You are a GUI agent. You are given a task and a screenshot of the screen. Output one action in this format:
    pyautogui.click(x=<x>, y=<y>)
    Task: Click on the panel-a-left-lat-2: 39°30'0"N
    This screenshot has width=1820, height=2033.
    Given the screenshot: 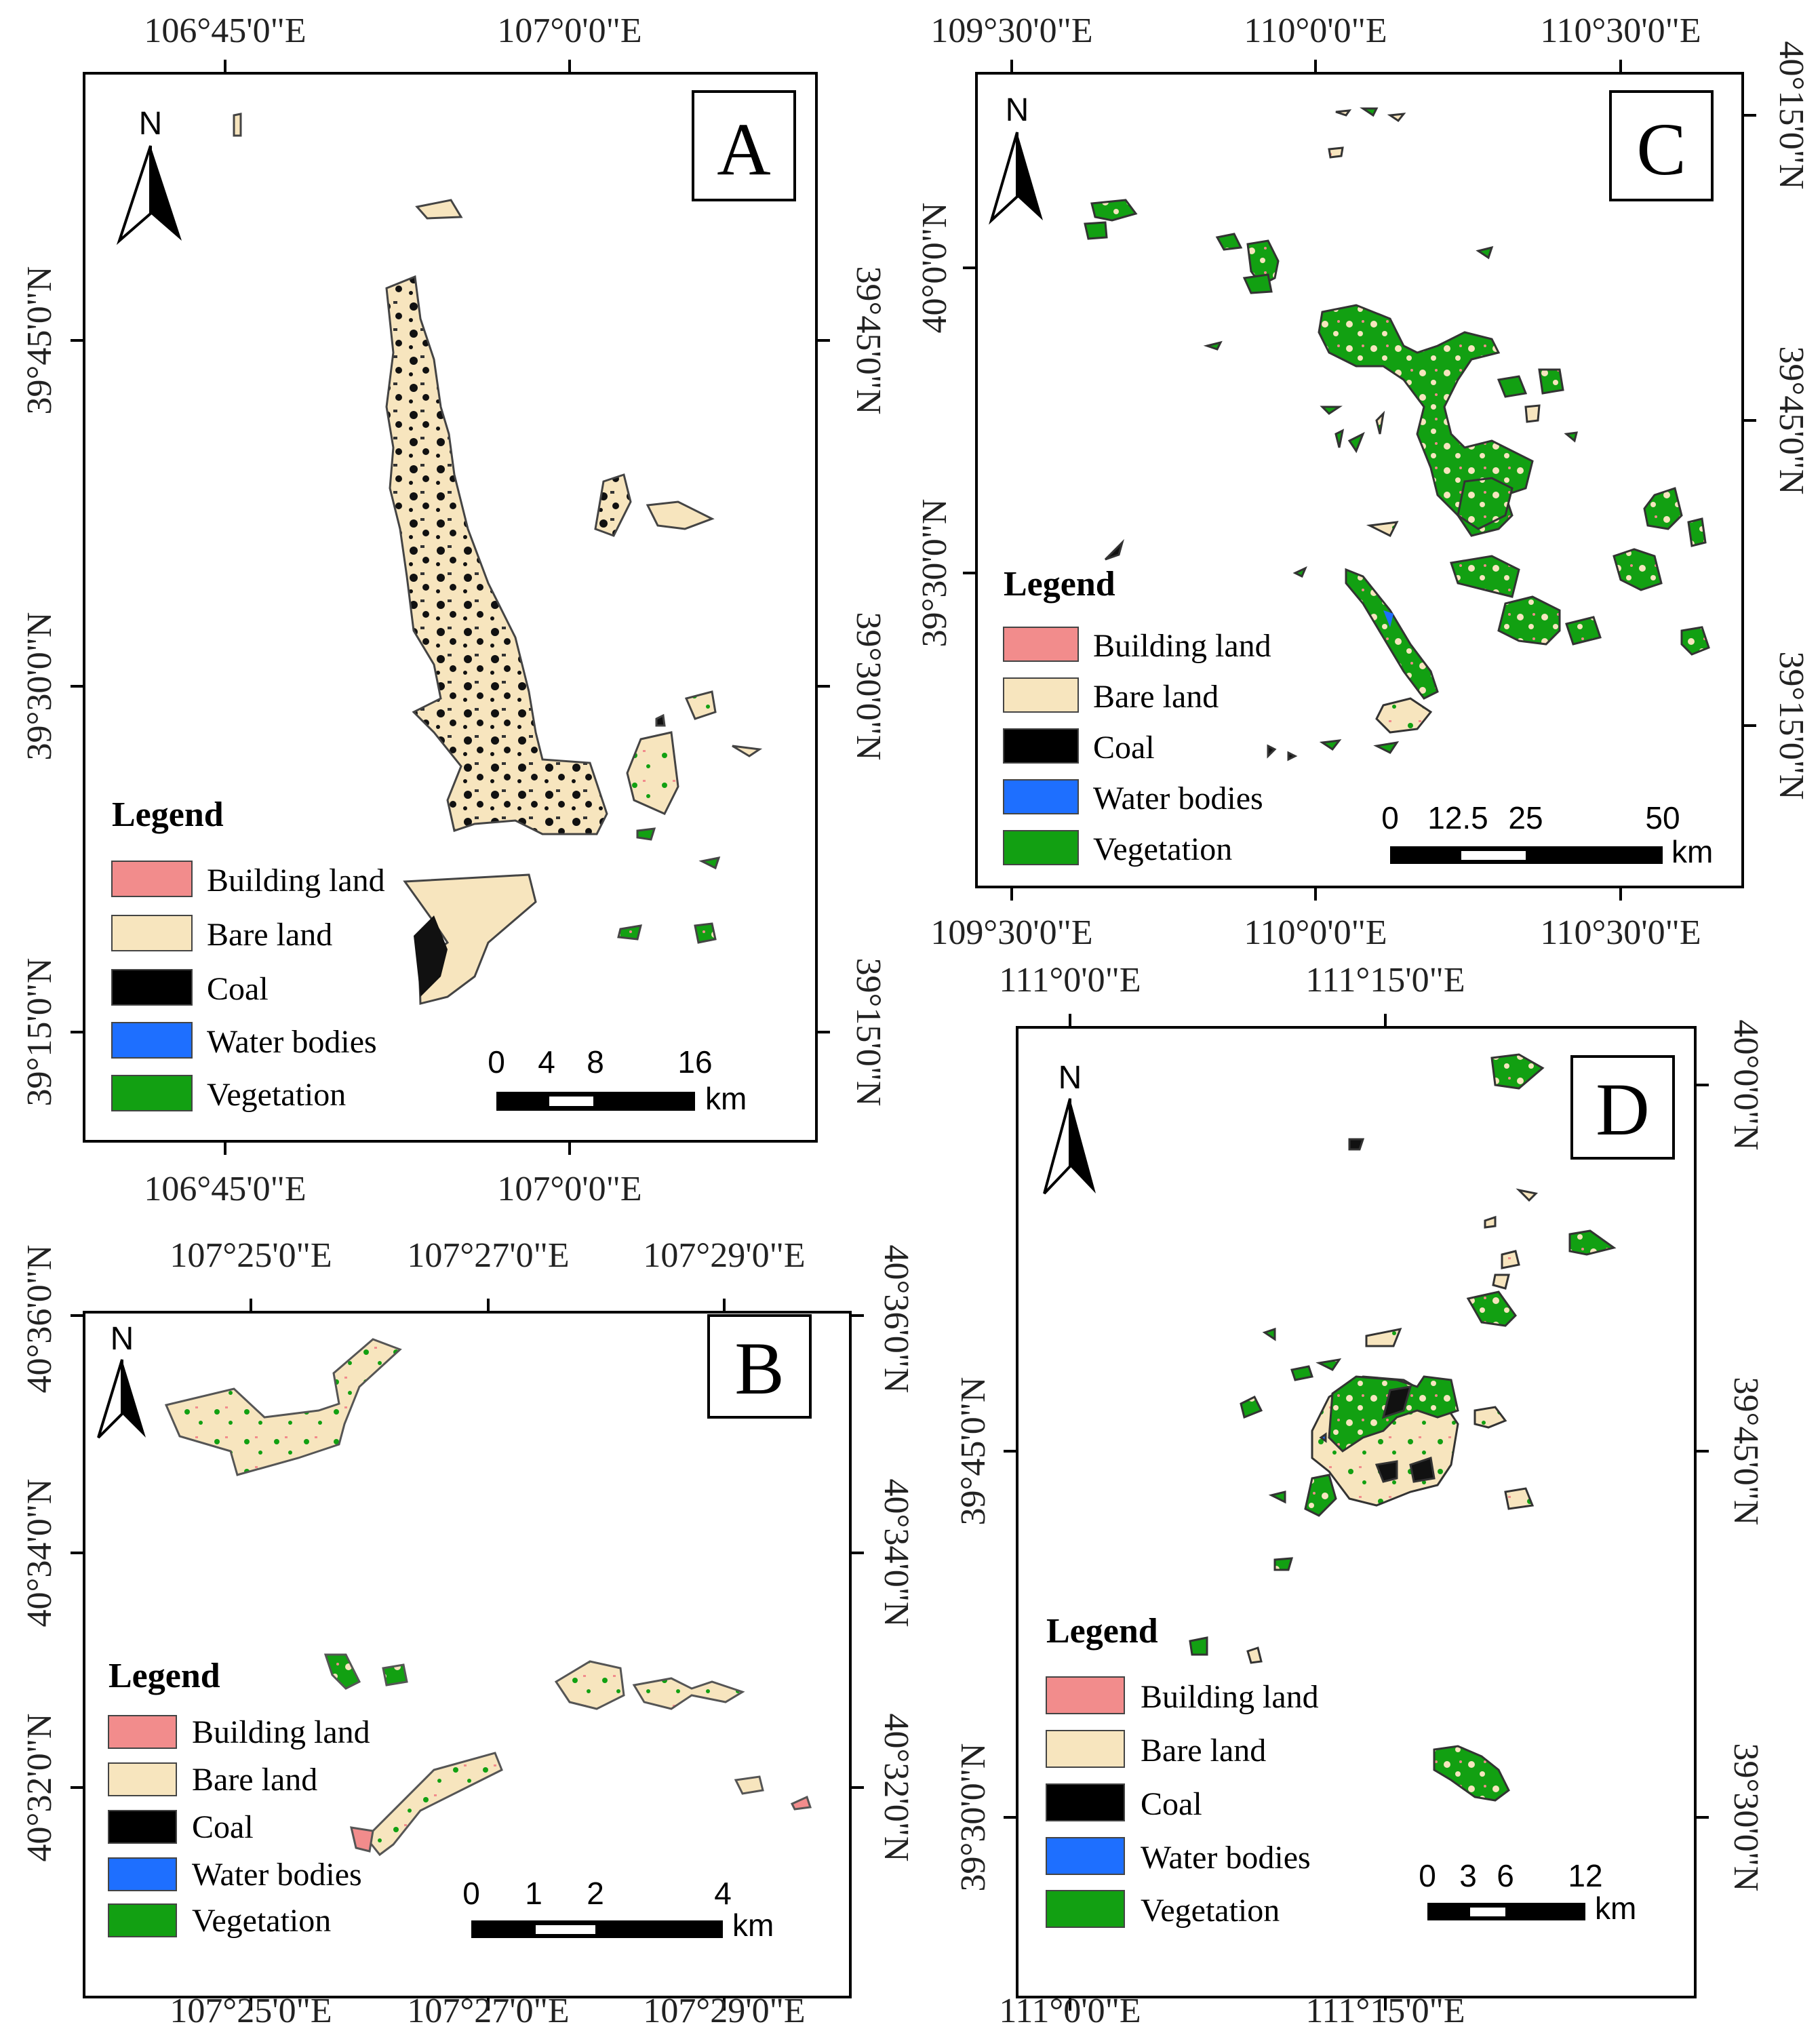 What is the action you would take?
    pyautogui.click(x=39, y=686)
    